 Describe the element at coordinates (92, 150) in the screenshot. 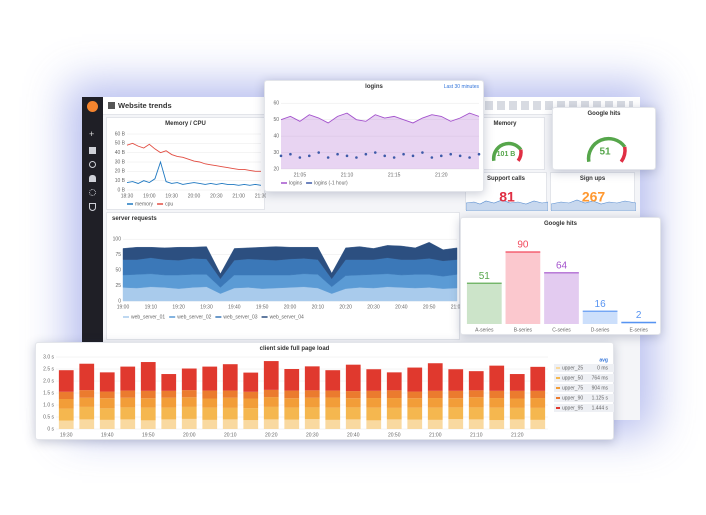

I see `icon-dashboards` at that location.